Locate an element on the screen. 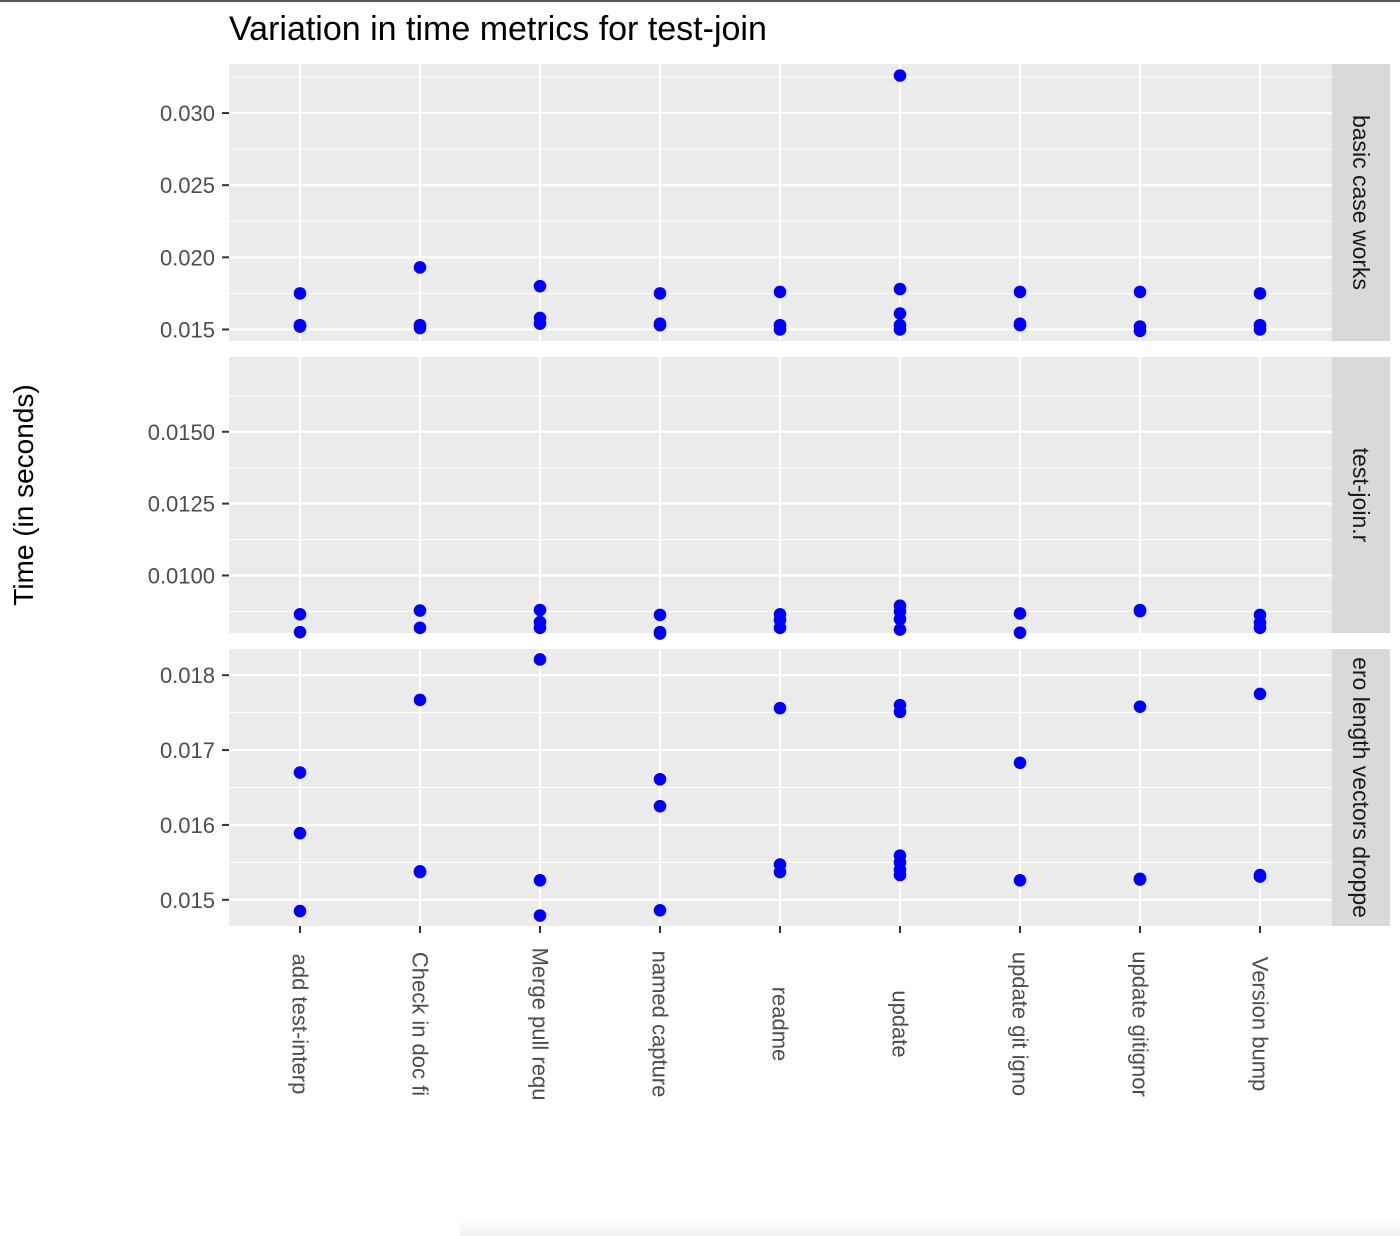 This screenshot has height=1236, width=1400. x-tick-label: add test-interp is located at coordinates (300, 1024).